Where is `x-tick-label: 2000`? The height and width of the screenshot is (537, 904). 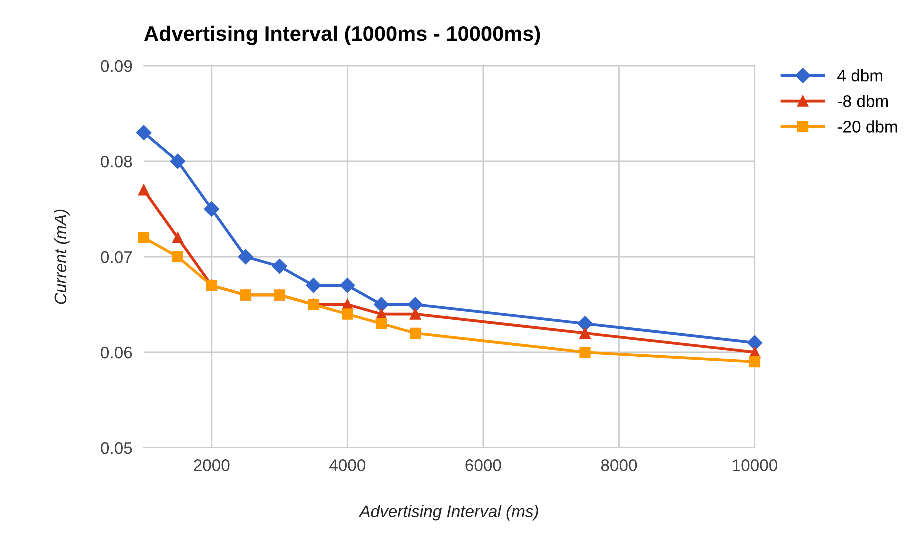 x-tick-label: 2000 is located at coordinates (212, 466).